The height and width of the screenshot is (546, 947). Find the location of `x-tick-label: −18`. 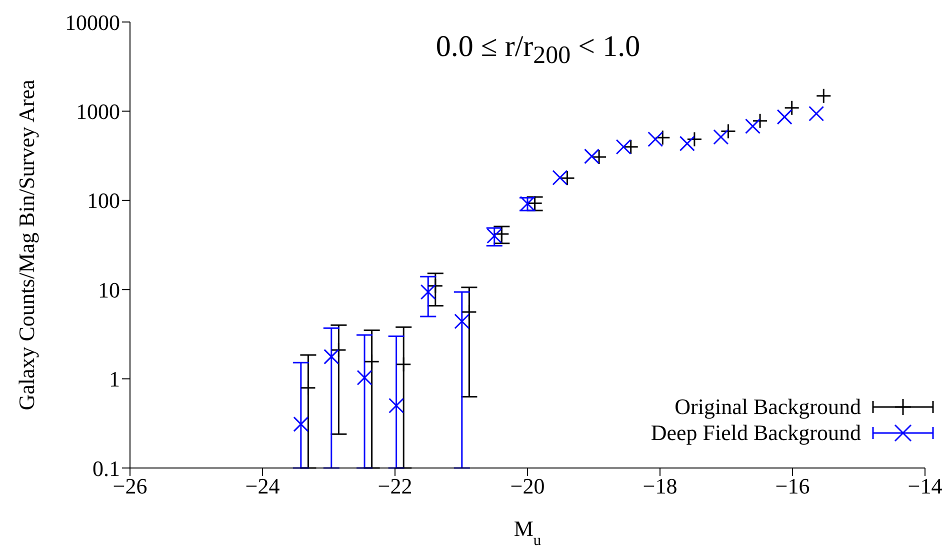

x-tick-label: −18 is located at coordinates (660, 486).